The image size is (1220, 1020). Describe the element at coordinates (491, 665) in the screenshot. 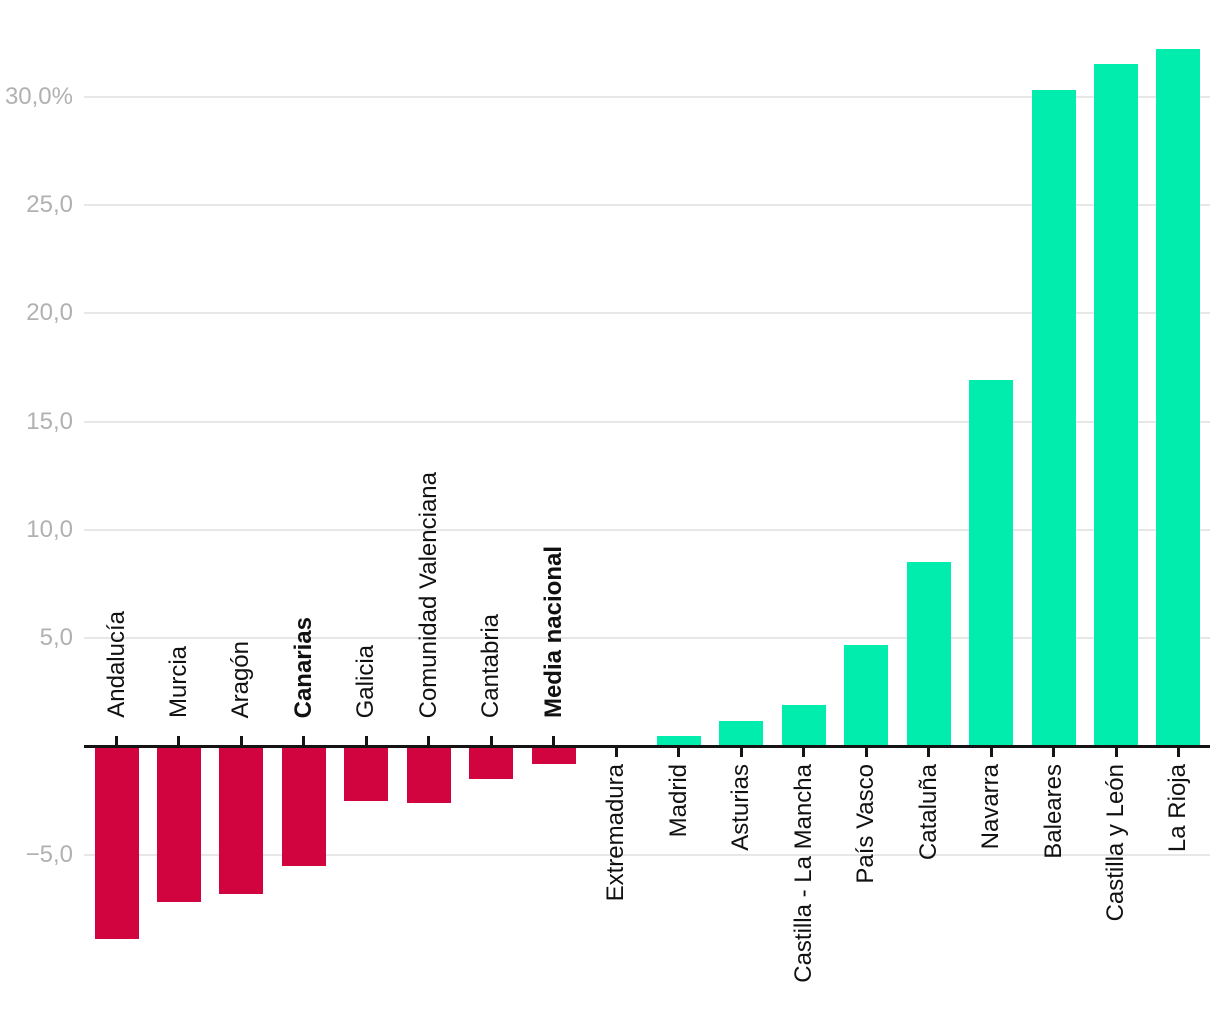

I see `category-label: Cantabria` at that location.